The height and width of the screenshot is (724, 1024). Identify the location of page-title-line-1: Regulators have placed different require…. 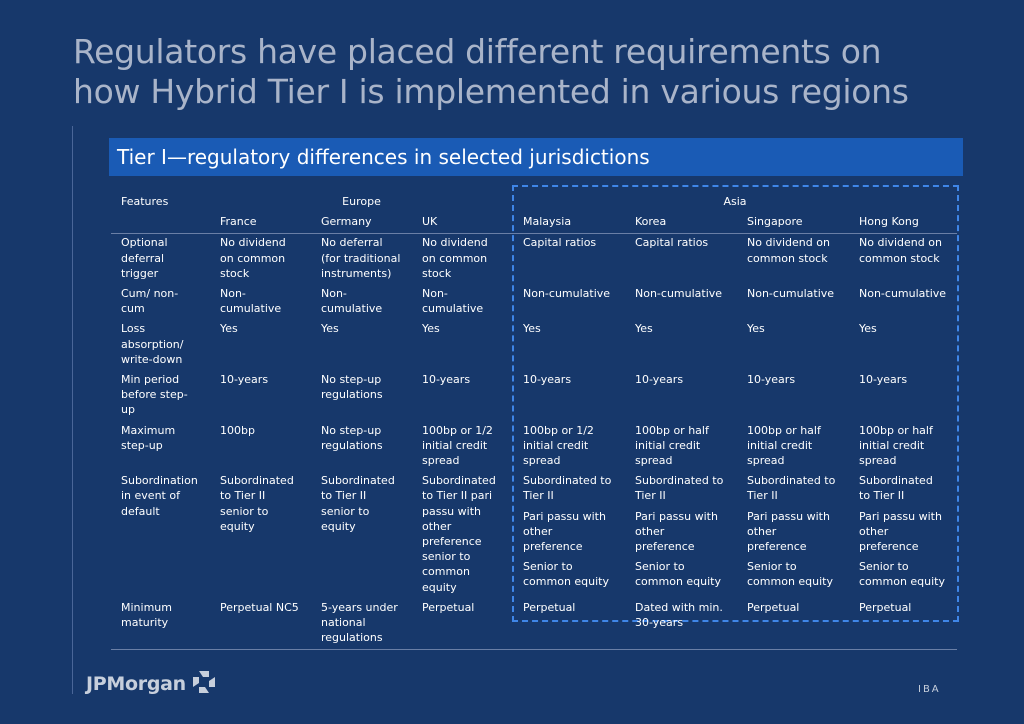
(477, 51).